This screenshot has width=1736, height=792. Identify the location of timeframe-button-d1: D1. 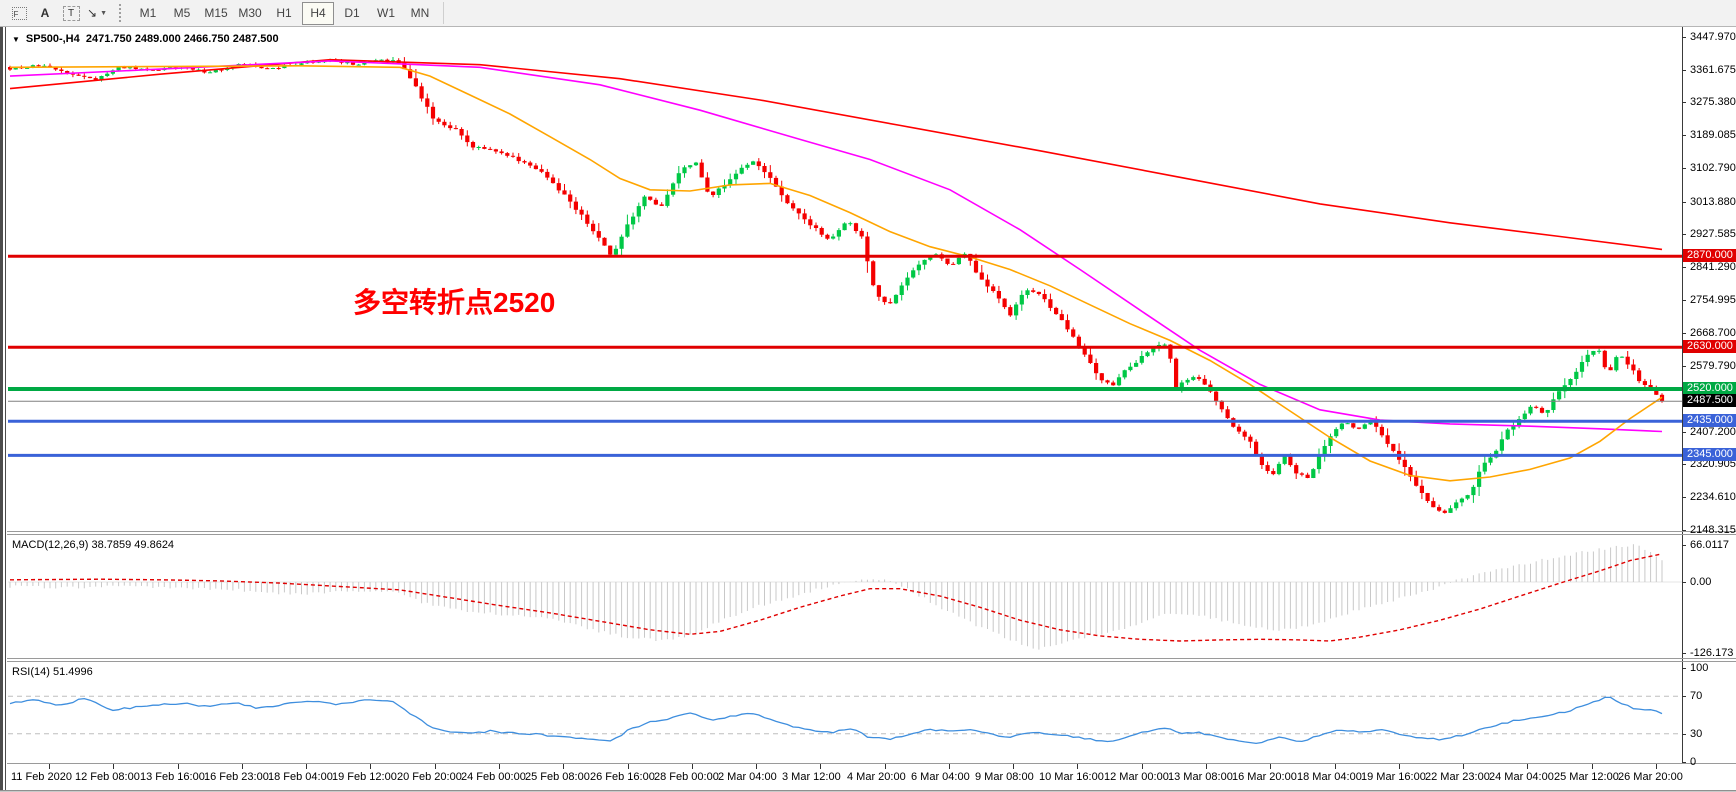
(352, 13).